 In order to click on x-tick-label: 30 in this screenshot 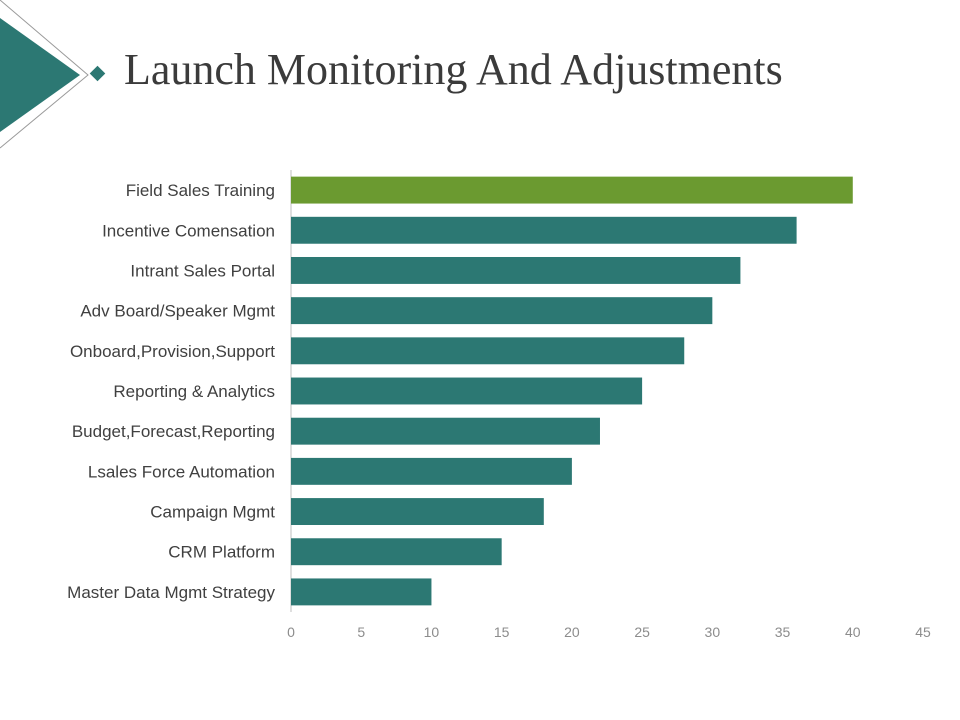, I will do `click(713, 632)`.